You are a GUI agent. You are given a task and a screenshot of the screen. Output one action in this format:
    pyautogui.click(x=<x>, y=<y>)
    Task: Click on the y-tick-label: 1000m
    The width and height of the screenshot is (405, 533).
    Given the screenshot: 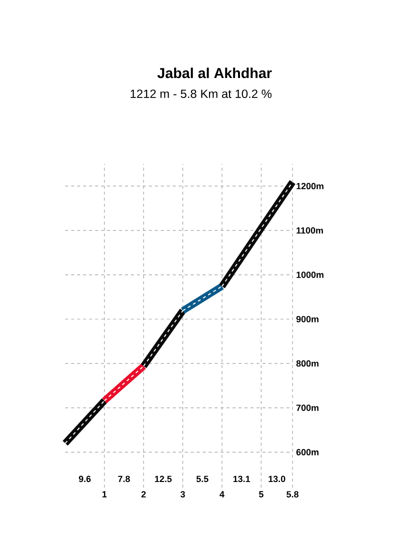 What is the action you would take?
    pyautogui.click(x=310, y=275)
    